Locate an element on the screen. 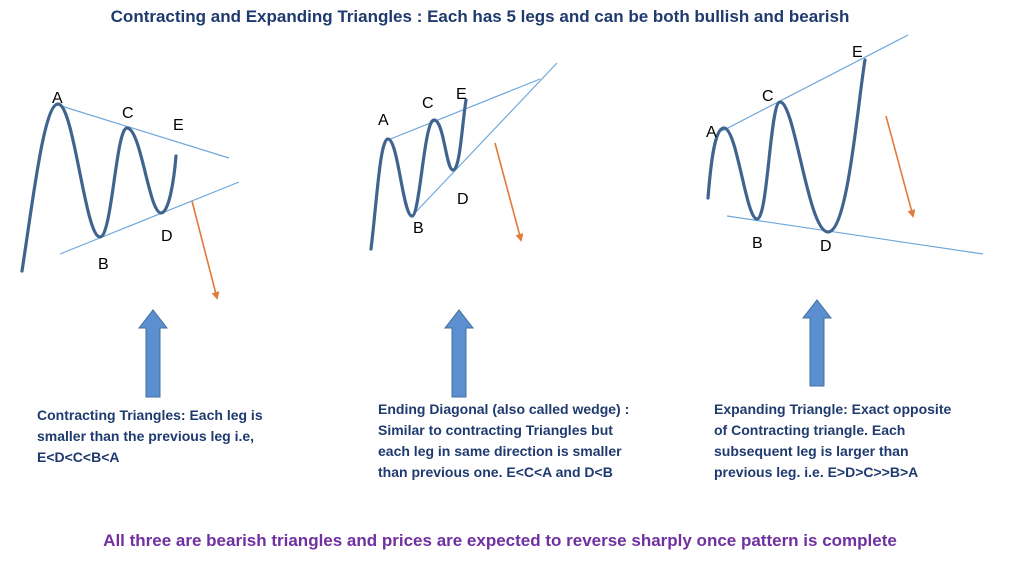 This screenshot has height=585, width=1019. description-line: Ending Diagonal (also called wedge) : is located at coordinates (504, 409).